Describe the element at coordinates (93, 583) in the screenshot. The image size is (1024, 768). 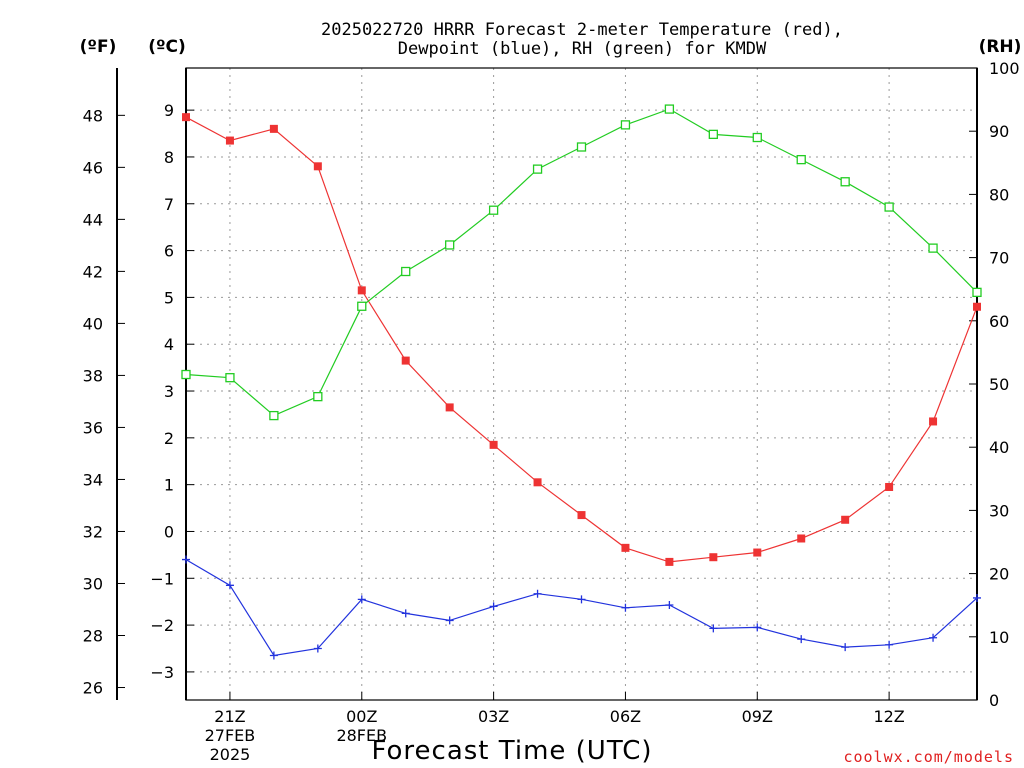
I see `fahrenheit-tick-label: 30` at that location.